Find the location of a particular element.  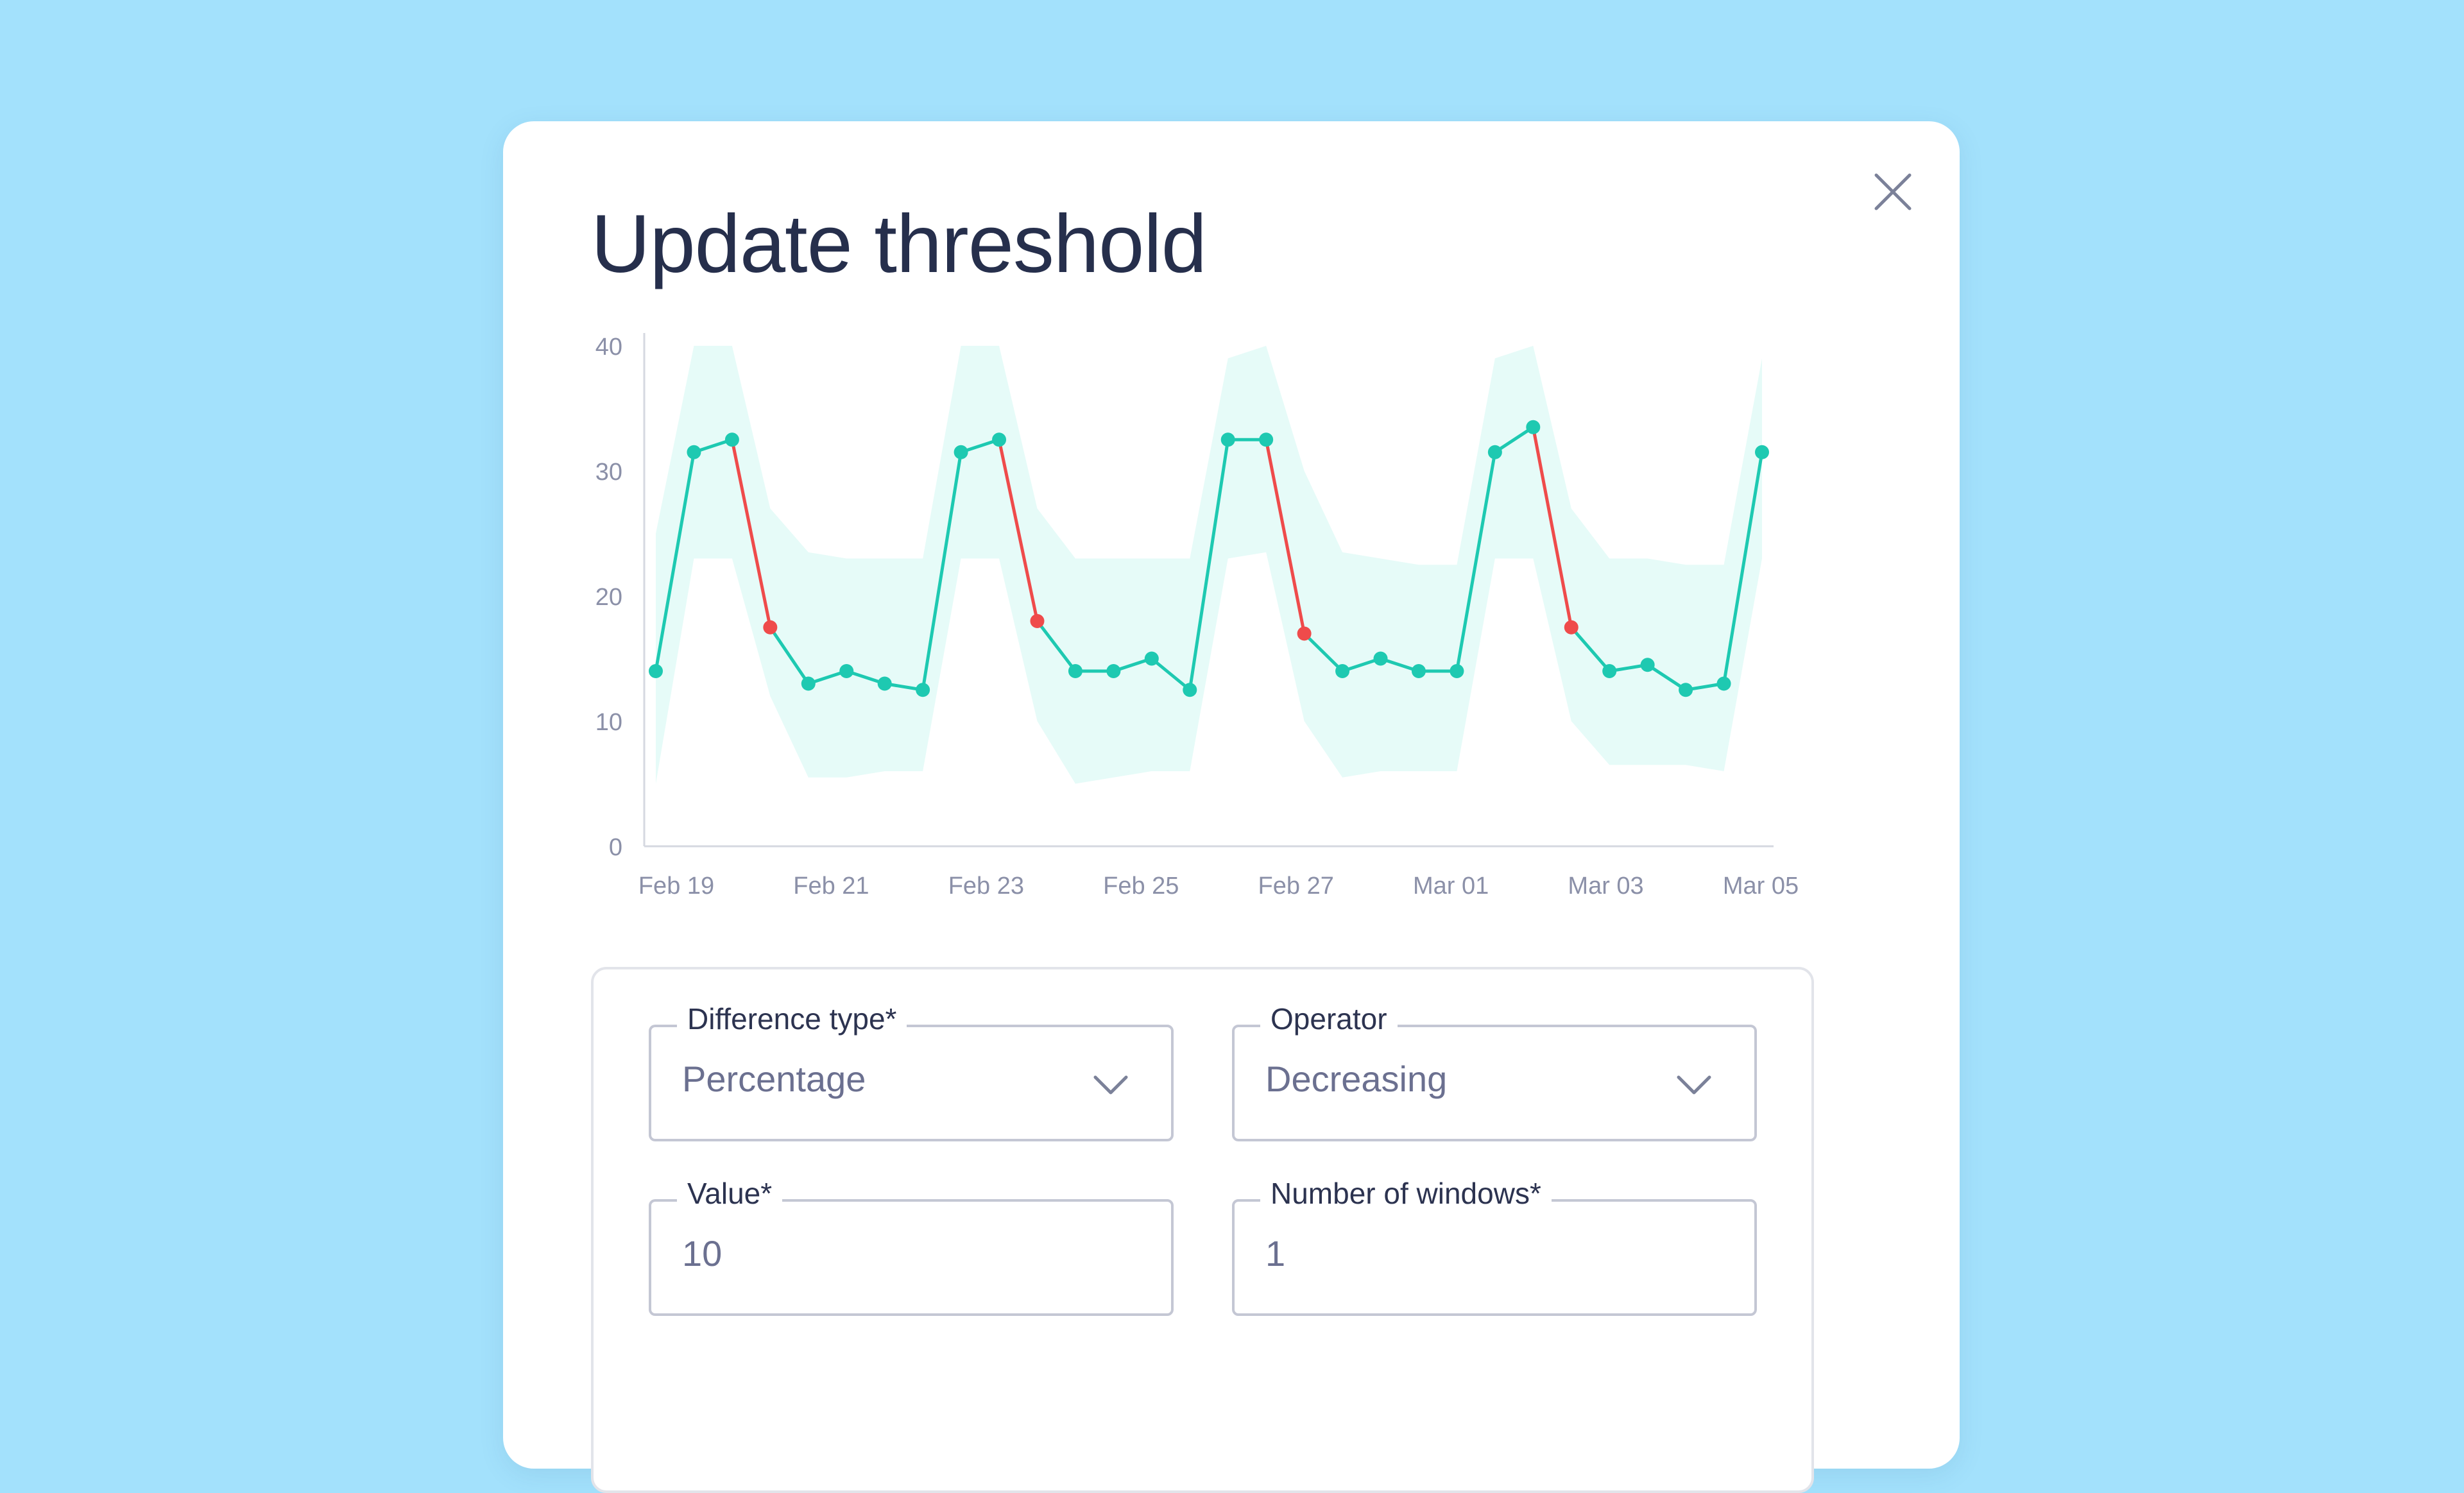

operator-value: Decreasing is located at coordinates (1356, 1079).